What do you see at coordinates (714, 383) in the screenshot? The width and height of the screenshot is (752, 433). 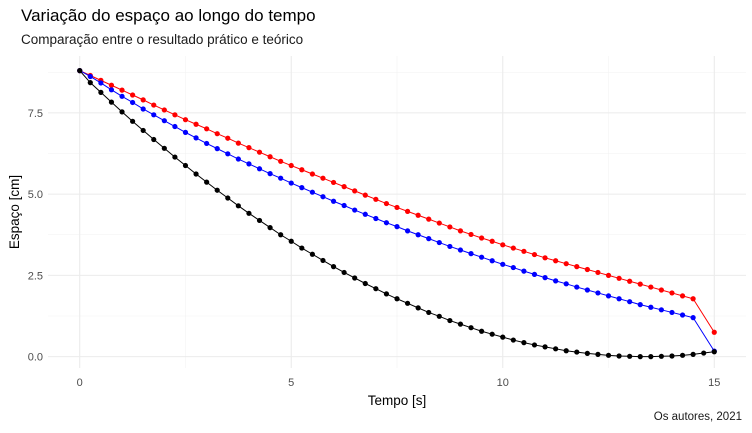 I see `x-tick-label: 15` at bounding box center [714, 383].